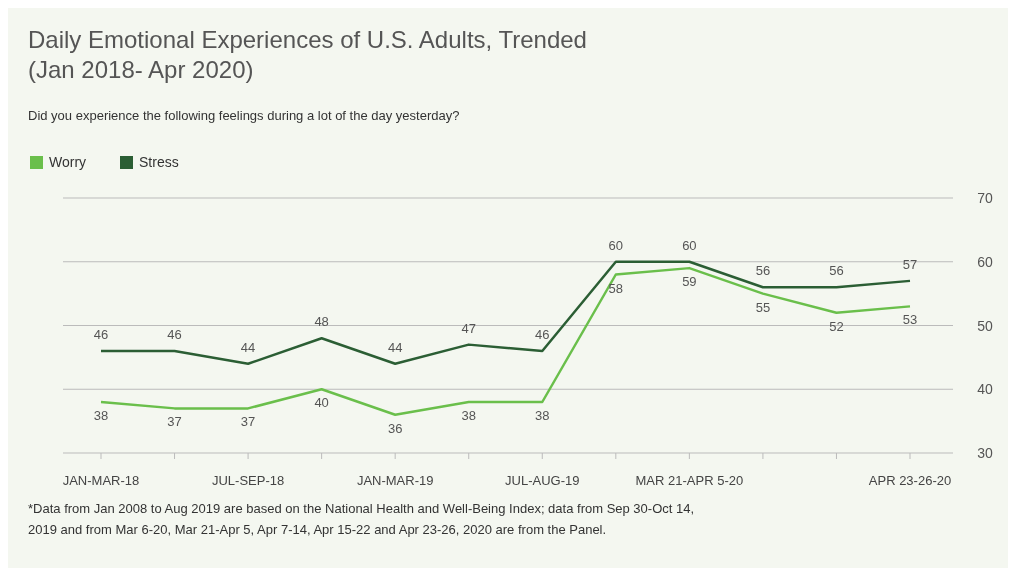  What do you see at coordinates (689, 480) in the screenshot?
I see `x-tick-label: MAR 21-APR 5-20` at bounding box center [689, 480].